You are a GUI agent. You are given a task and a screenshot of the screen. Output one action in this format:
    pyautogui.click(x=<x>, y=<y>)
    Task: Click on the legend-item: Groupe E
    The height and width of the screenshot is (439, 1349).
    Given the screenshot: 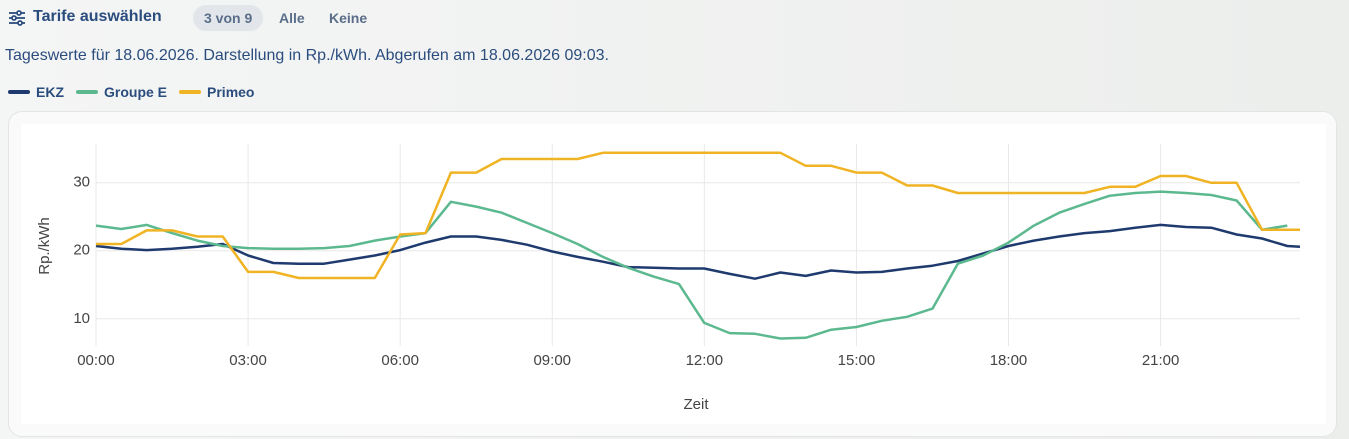 What is the action you would take?
    pyautogui.click(x=121, y=92)
    